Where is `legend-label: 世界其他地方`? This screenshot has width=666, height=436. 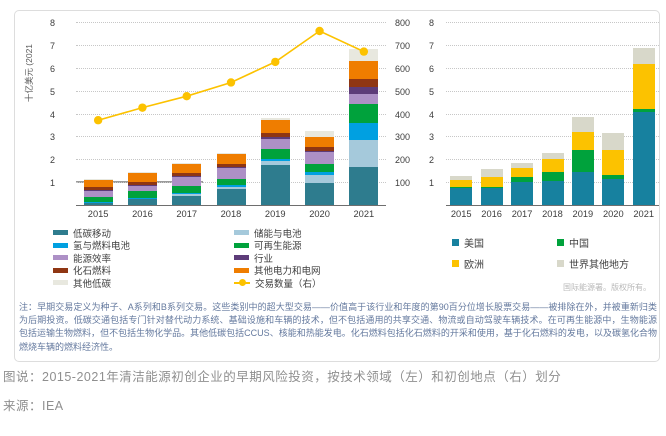
legend-label: 世界其他地方 is located at coordinates (599, 265).